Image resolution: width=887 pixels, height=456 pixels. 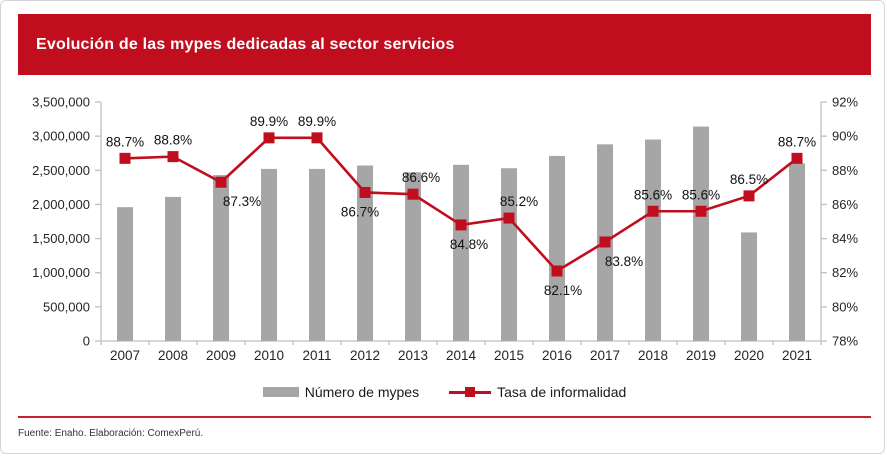 I want to click on year-label-2013: 2013, so click(x=413, y=355).